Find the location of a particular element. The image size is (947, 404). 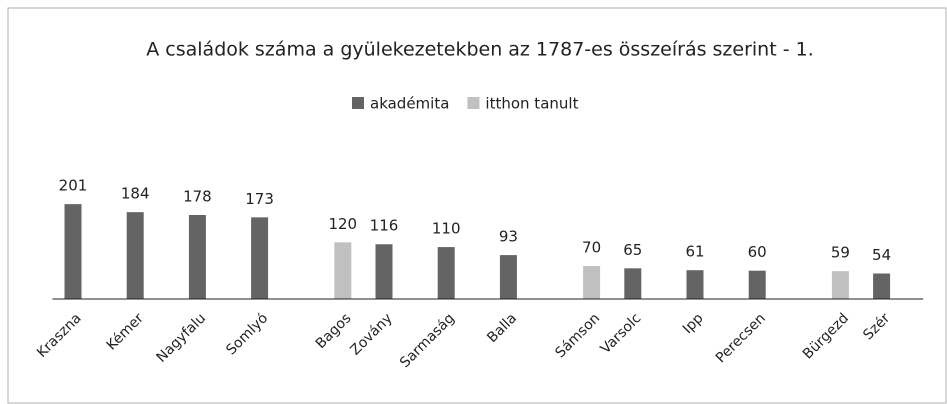

value-label: 70 is located at coordinates (591, 247).